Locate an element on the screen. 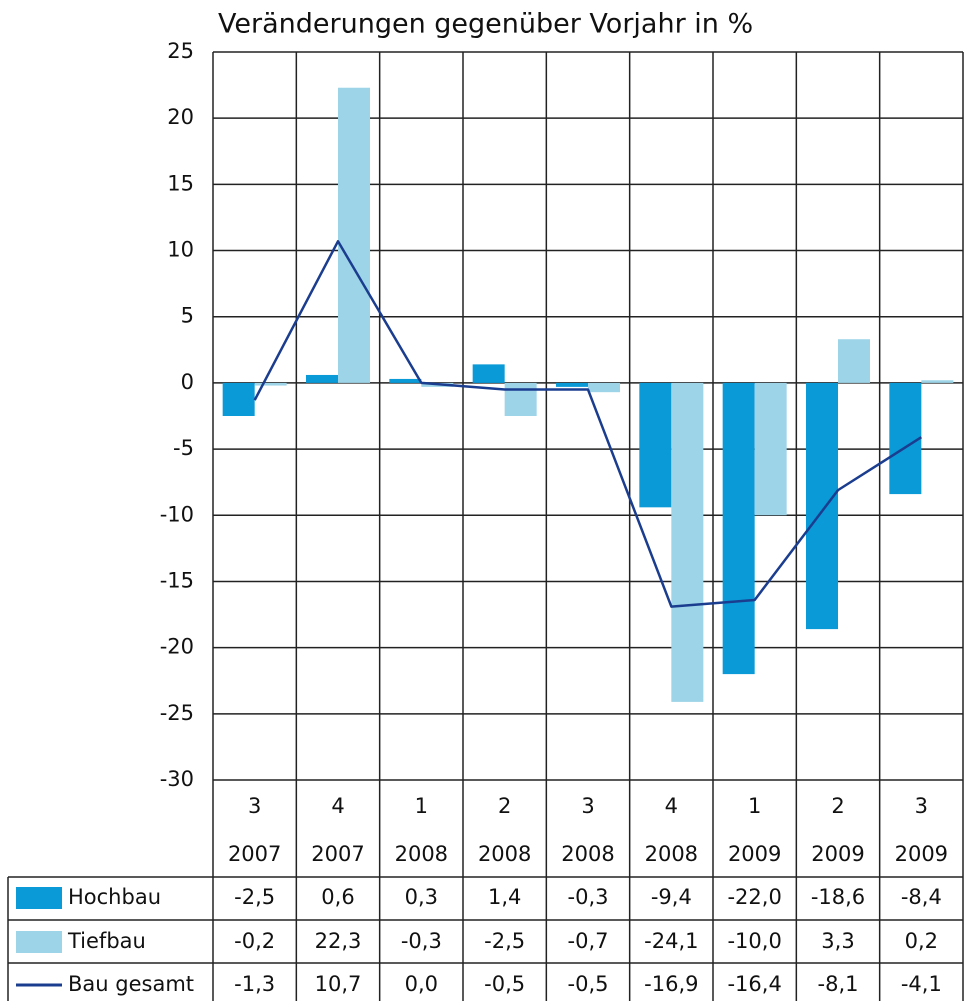 Image resolution: width=964 pixels, height=1001 pixels. table-cell: 10,7 is located at coordinates (338, 984).